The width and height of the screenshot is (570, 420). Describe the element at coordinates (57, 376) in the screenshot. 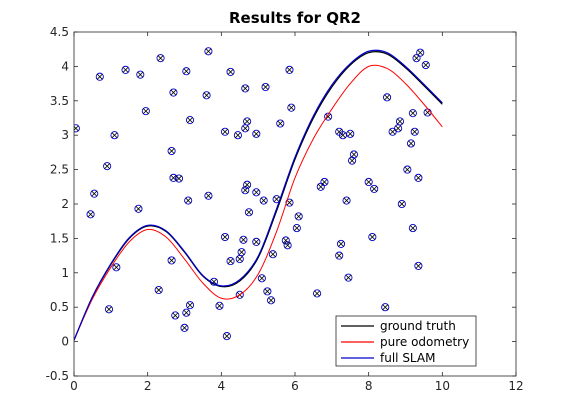

I see `y-tick-label: -0.5` at that location.